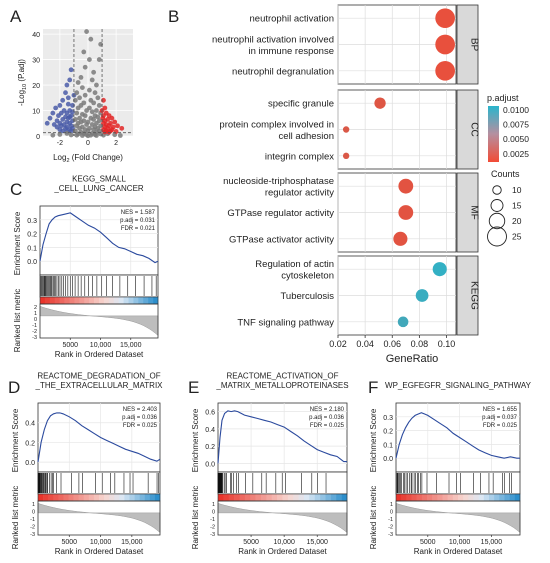 The image size is (550, 563). Describe the element at coordinates (327, 418) in the screenshot. I see `gsea-stat-e: p.adj = 0.036` at that location.